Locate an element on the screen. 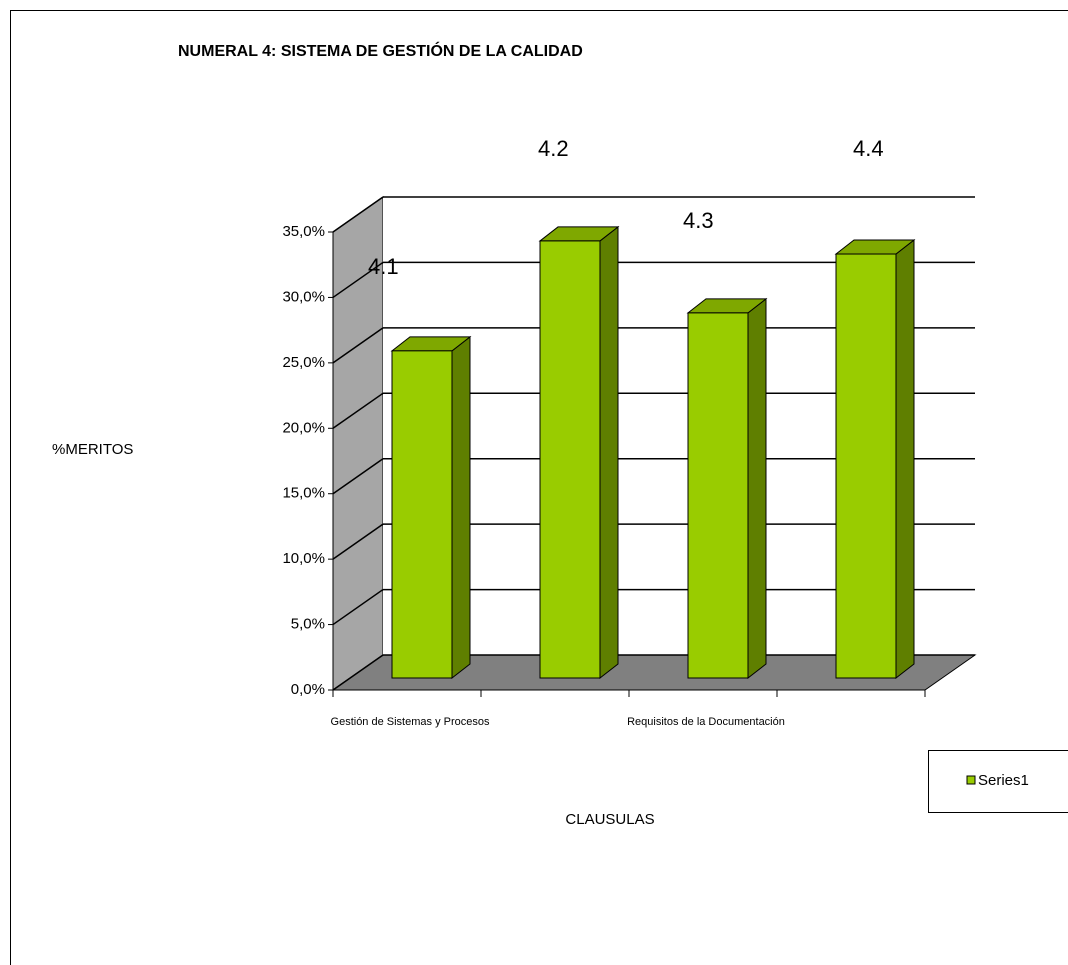 The image size is (1068, 965). y-tick-label: 25,0% is located at coordinates (303, 362).